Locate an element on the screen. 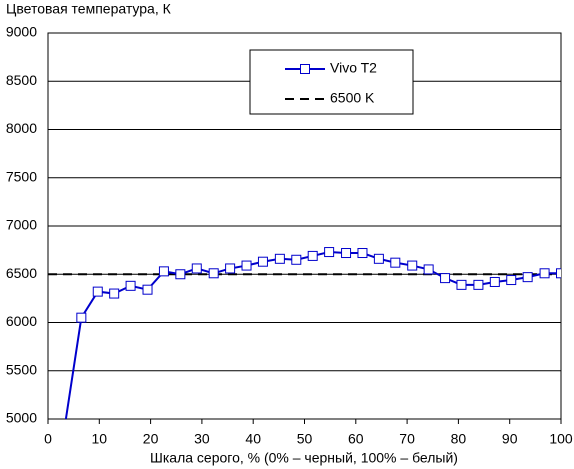 Image resolution: width=574 pixels, height=469 pixels. x-tick-label: 30 is located at coordinates (202, 439).